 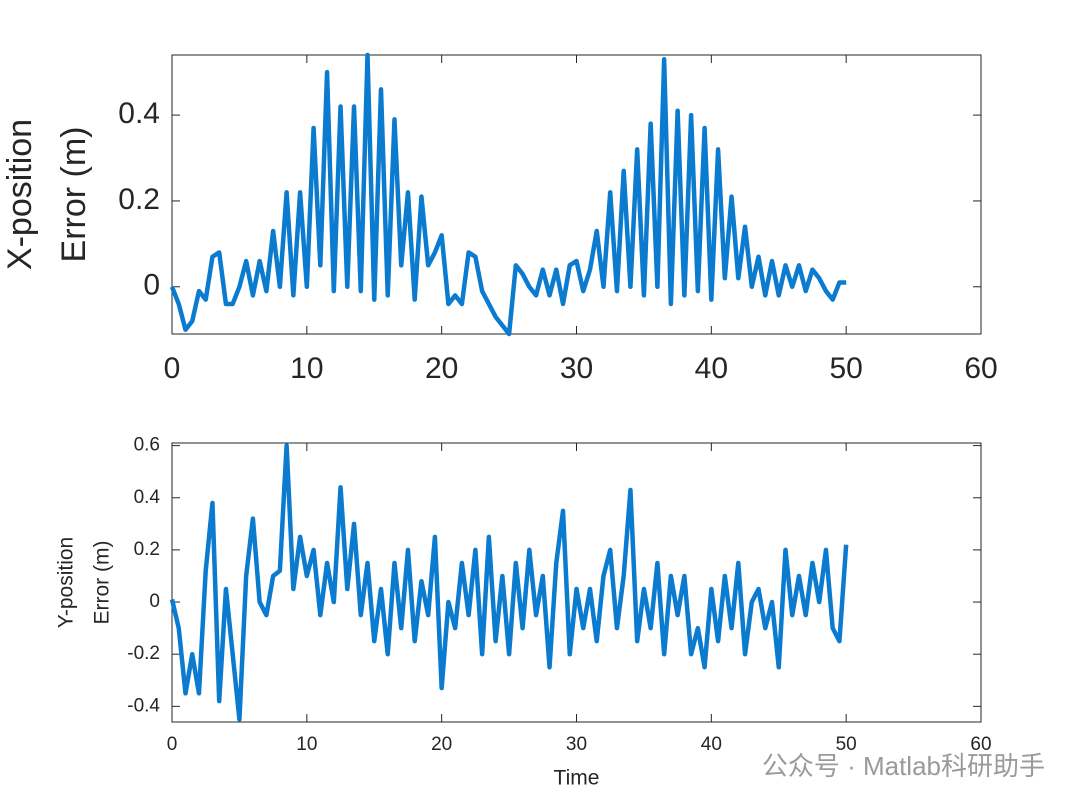 I want to click on y-tick-label: 0.6, so click(x=147, y=445).